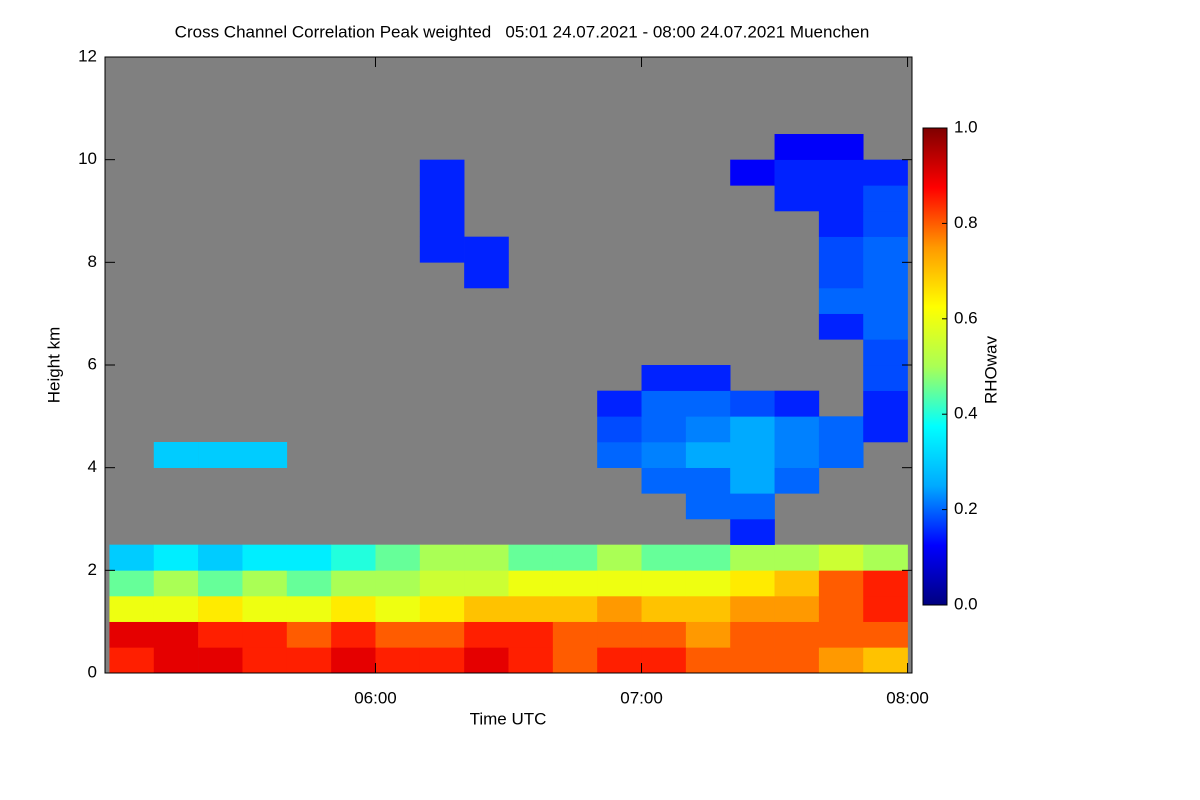  I want to click on colorbar-tick-label: 0.6, so click(966, 317).